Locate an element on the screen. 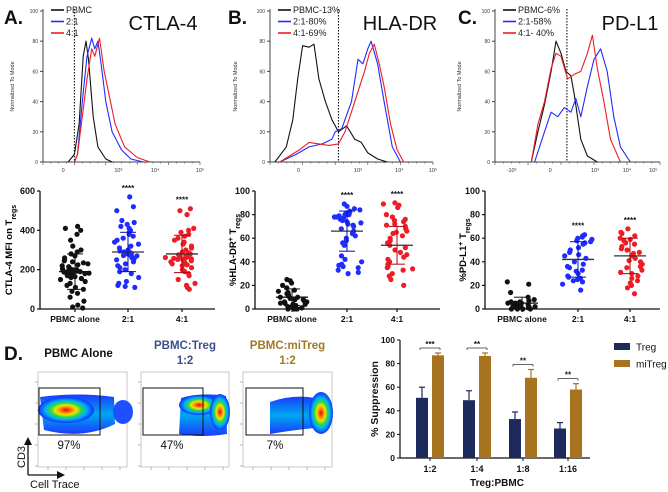 The height and width of the screenshot is (492, 668). histogram-title: HLA-DR is located at coordinates (400, 24).